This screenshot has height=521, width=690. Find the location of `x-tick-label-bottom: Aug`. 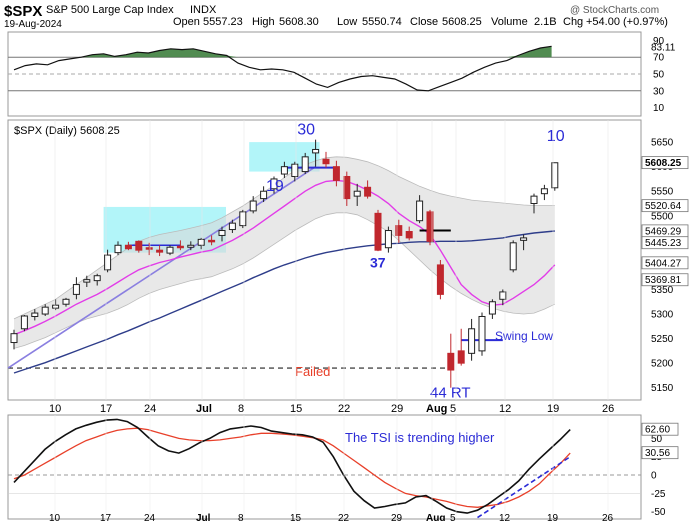

x-tick-label-bottom: Aug is located at coordinates (435, 517).